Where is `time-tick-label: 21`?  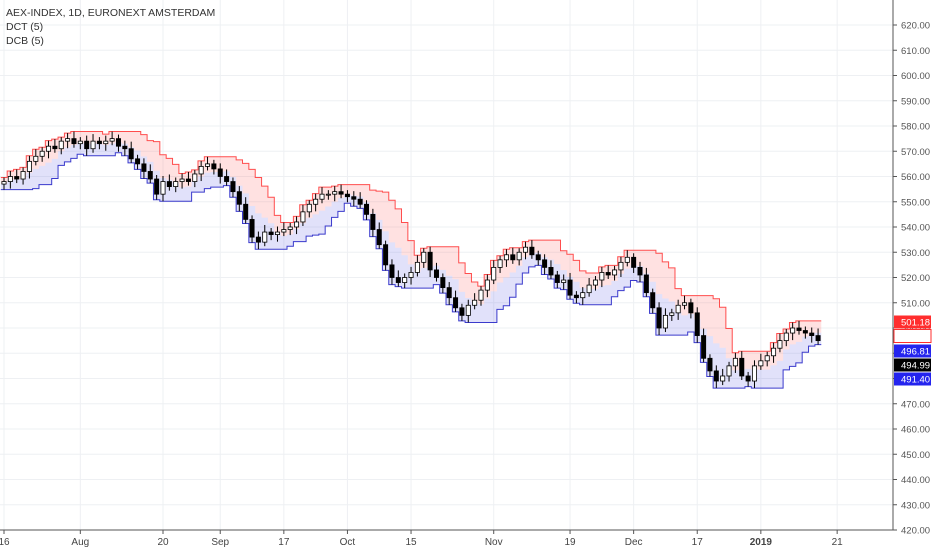 time-tick-label: 21 is located at coordinates (838, 542).